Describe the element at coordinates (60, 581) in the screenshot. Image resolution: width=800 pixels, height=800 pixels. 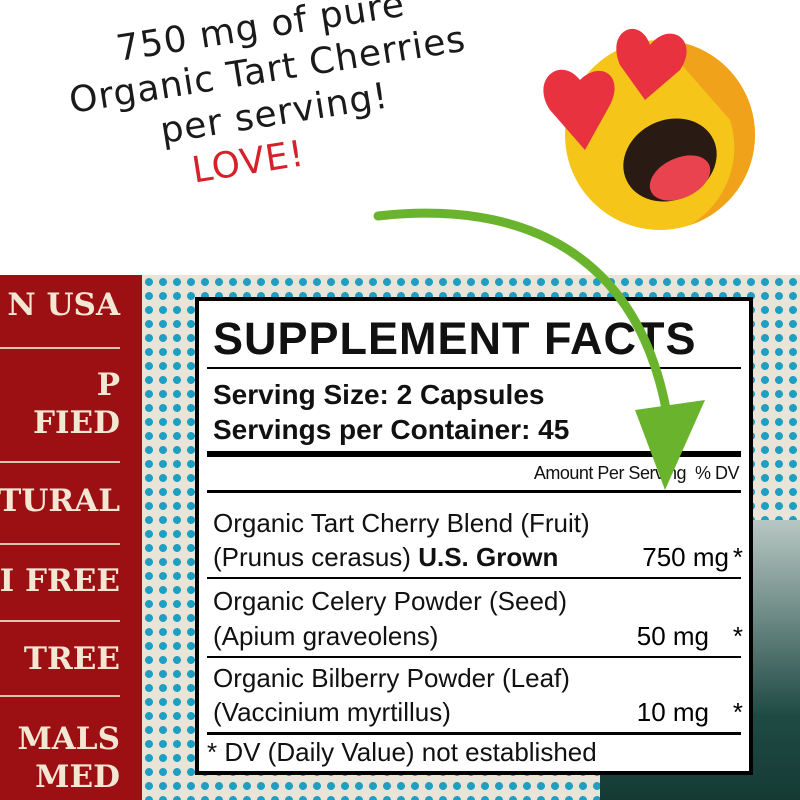
I see `claim-gluten-free: I FREE` at that location.